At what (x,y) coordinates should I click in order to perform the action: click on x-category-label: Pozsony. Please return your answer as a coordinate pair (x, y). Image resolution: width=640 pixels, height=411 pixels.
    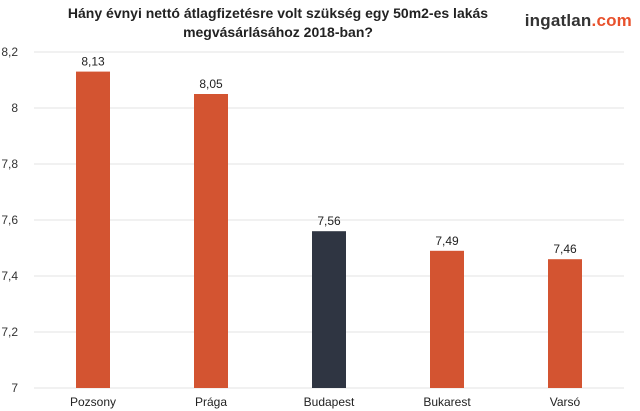
    Looking at the image, I should click on (93, 402).